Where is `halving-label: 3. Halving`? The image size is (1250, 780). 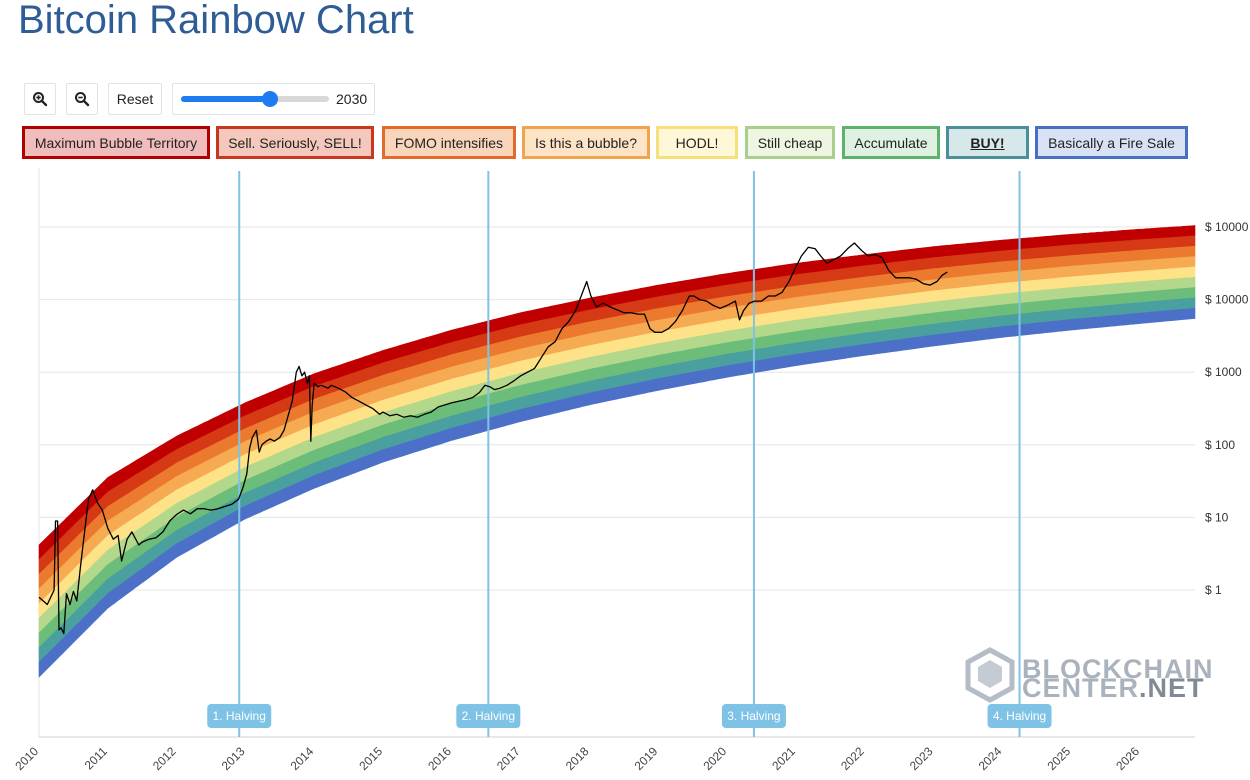
halving-label: 3. Halving is located at coordinates (753, 716).